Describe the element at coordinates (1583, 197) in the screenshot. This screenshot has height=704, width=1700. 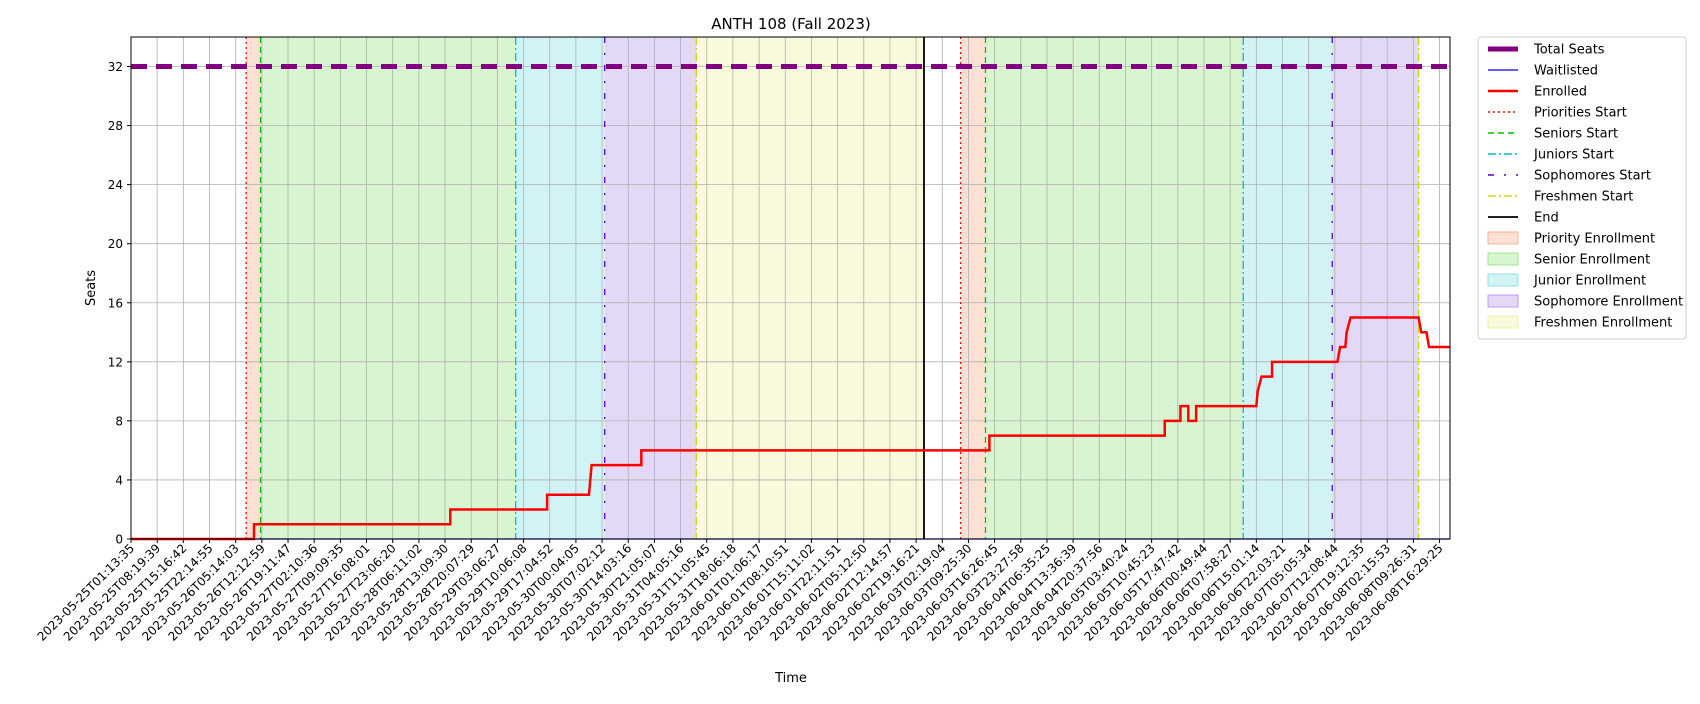
I see `legend-label: Freshmen Start` at that location.